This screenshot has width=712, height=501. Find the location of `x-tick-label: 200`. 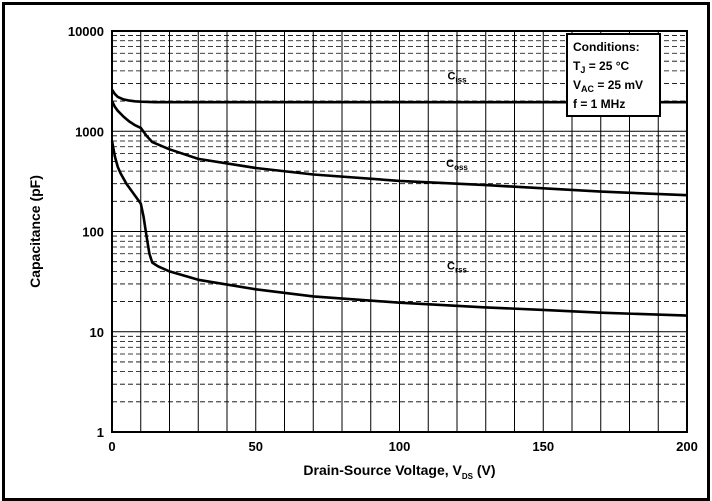

x-tick-label: 200 is located at coordinates (687, 446).